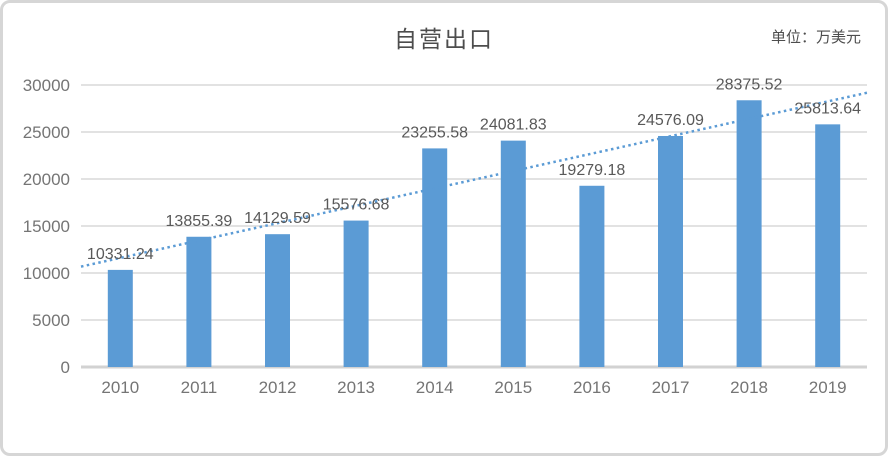  What do you see at coordinates (46, 132) in the screenshot?
I see `y-tick-label: 25000` at bounding box center [46, 132].